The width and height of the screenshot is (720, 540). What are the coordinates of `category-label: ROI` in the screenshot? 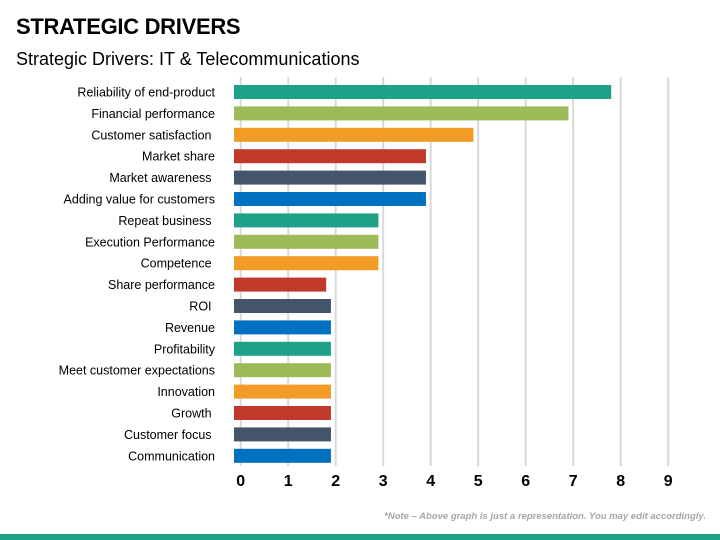 It's located at (202, 307).